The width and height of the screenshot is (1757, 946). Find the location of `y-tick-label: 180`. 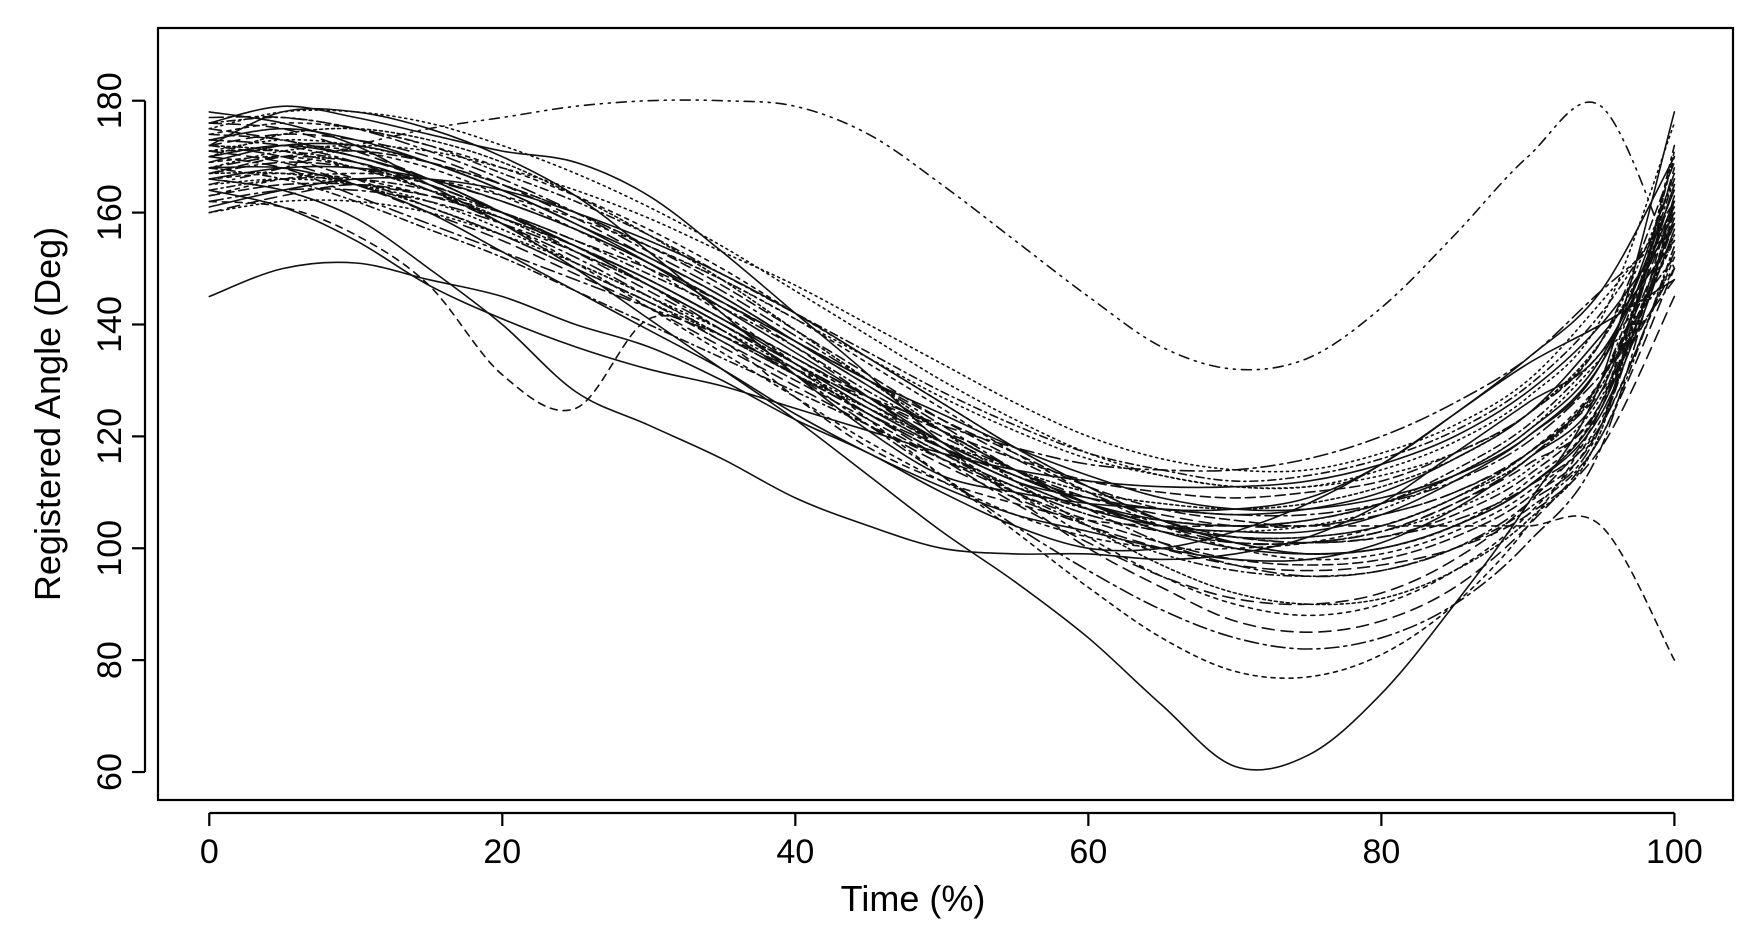

y-tick-label: 180 is located at coordinates (110, 100).